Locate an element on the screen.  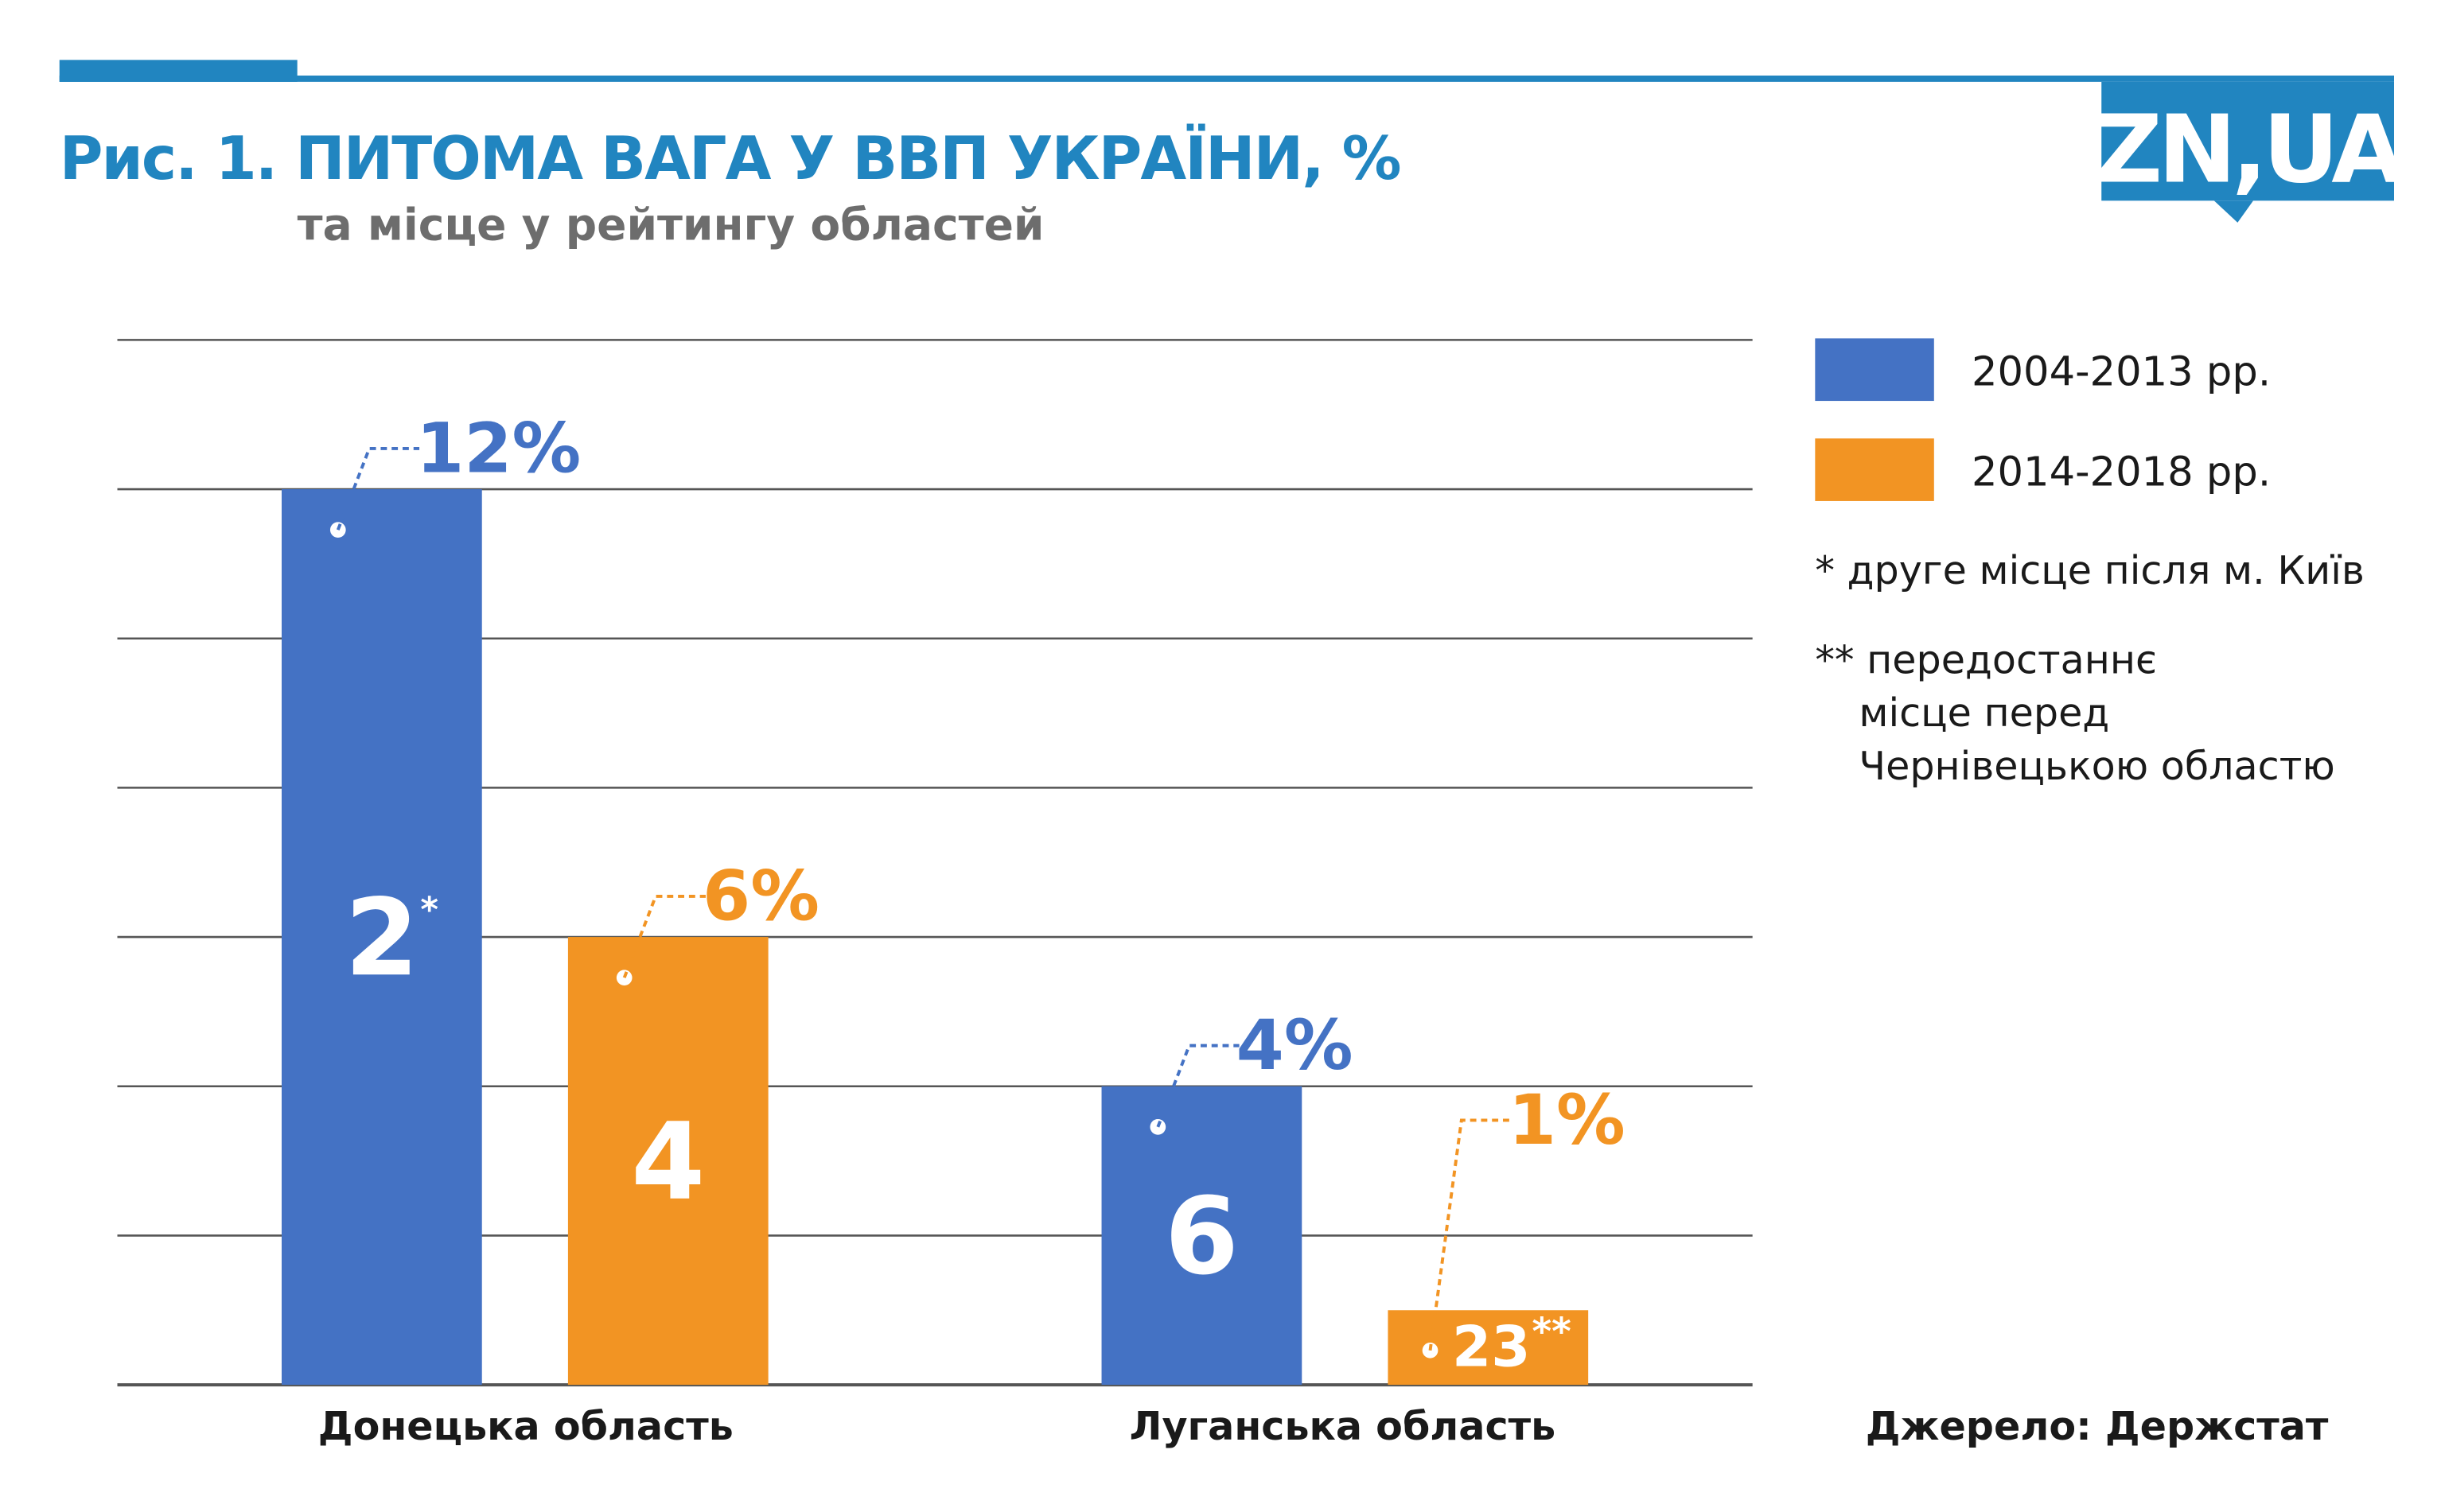
legend-label-2014-2018: 2014-2018 рр. is located at coordinates (2121, 472).